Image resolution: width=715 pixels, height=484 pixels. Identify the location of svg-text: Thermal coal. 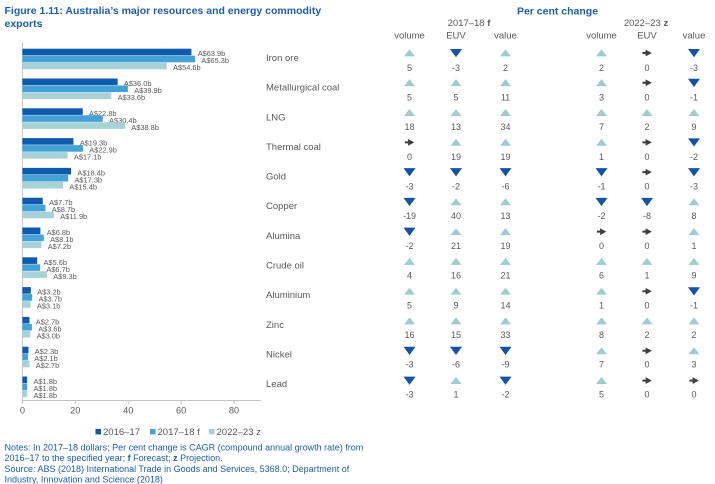
(293, 147).